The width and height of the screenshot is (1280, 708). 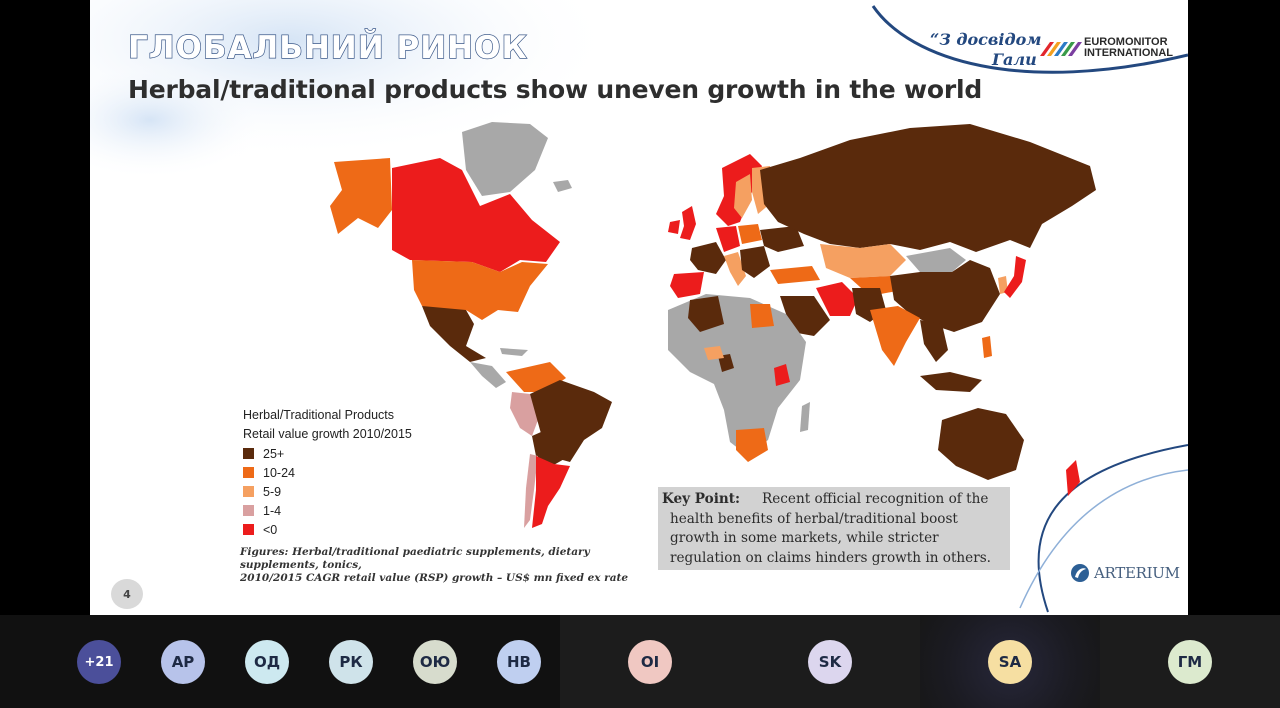 I want to click on tagline: “З досвідом Гали, so click(x=985, y=50).